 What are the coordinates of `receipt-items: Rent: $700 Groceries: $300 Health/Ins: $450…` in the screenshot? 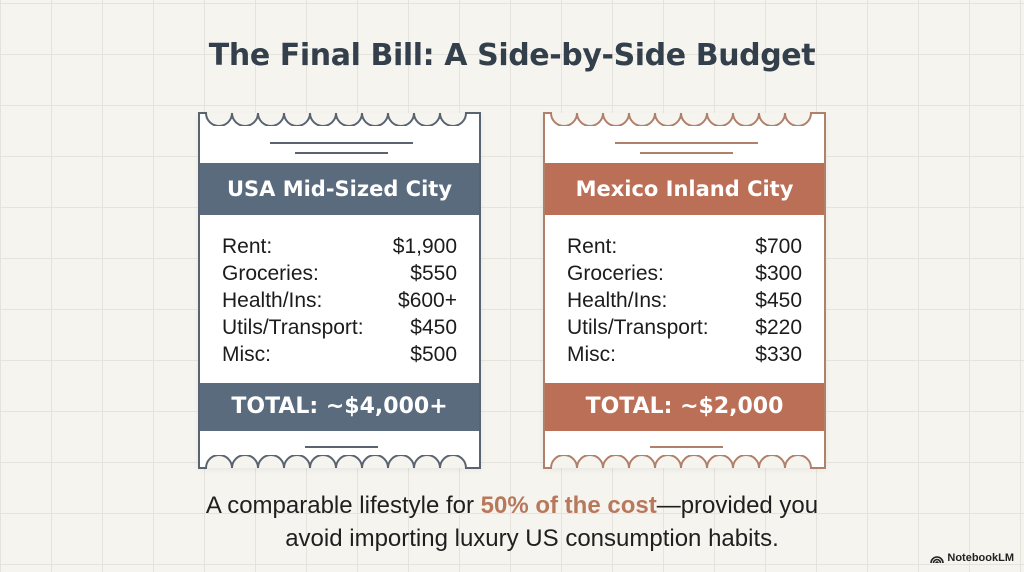 It's located at (684, 300).